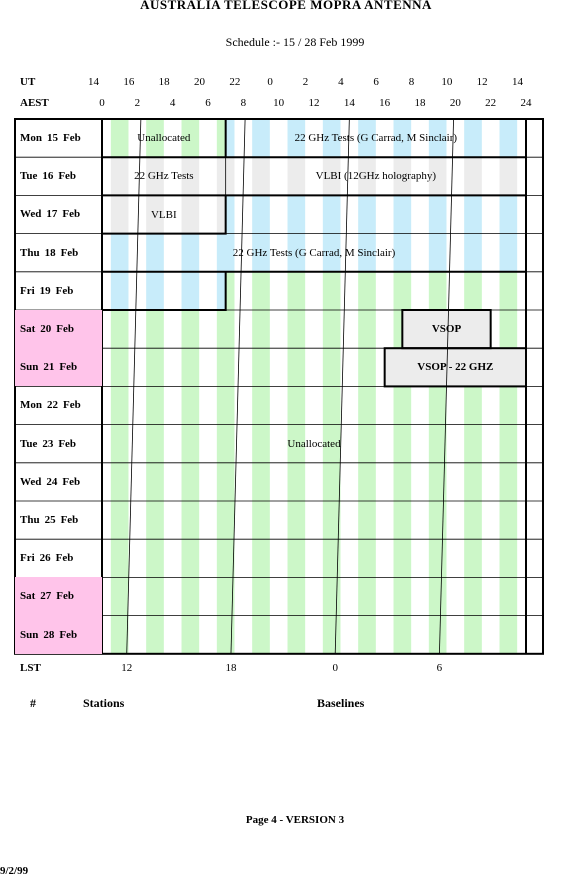 The image size is (572, 877). I want to click on tick-label: 4, so click(341, 82).